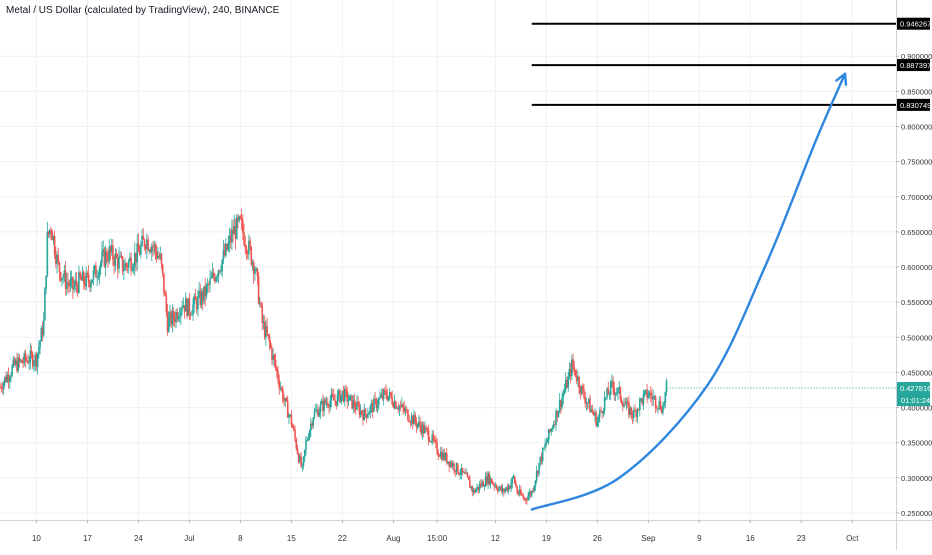 The width and height of the screenshot is (932, 555). I want to click on time-tick-label: 24, so click(138, 538).